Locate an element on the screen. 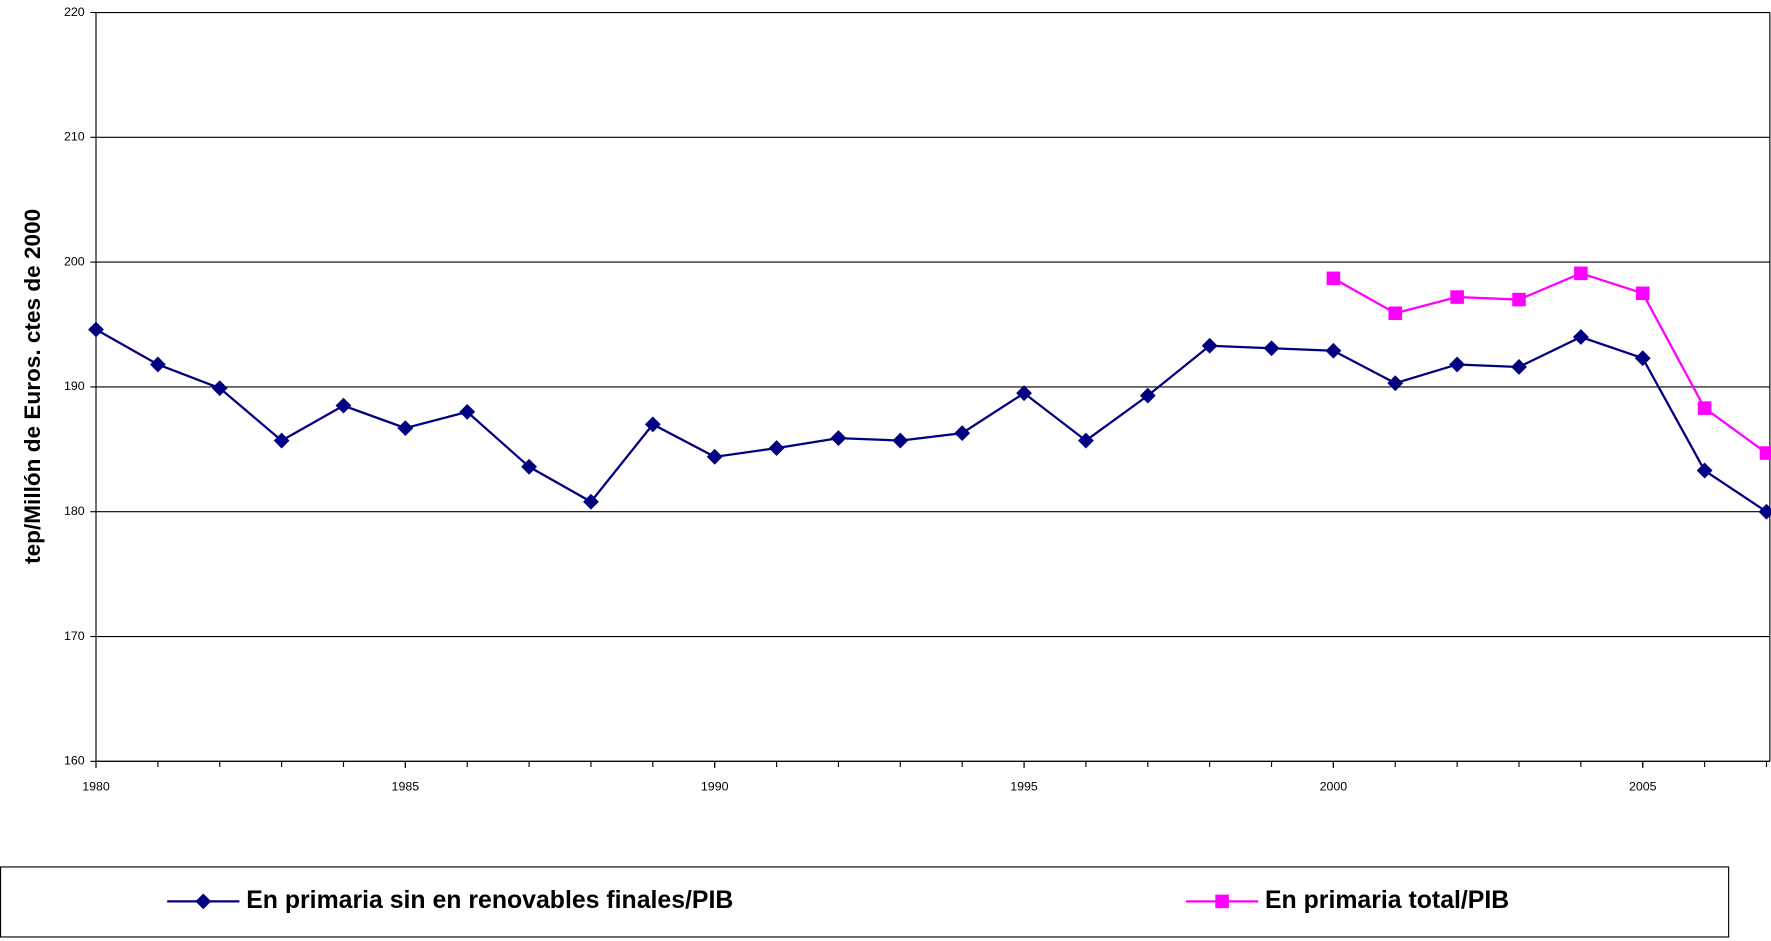  y-tick-label: 220 is located at coordinates (74, 12).